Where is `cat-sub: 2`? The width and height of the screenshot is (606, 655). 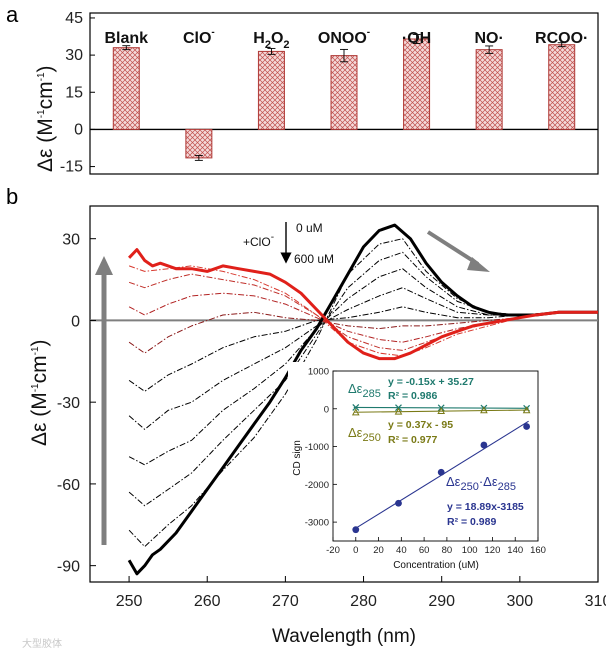 cat-sub: 2 is located at coordinates (268, 45).